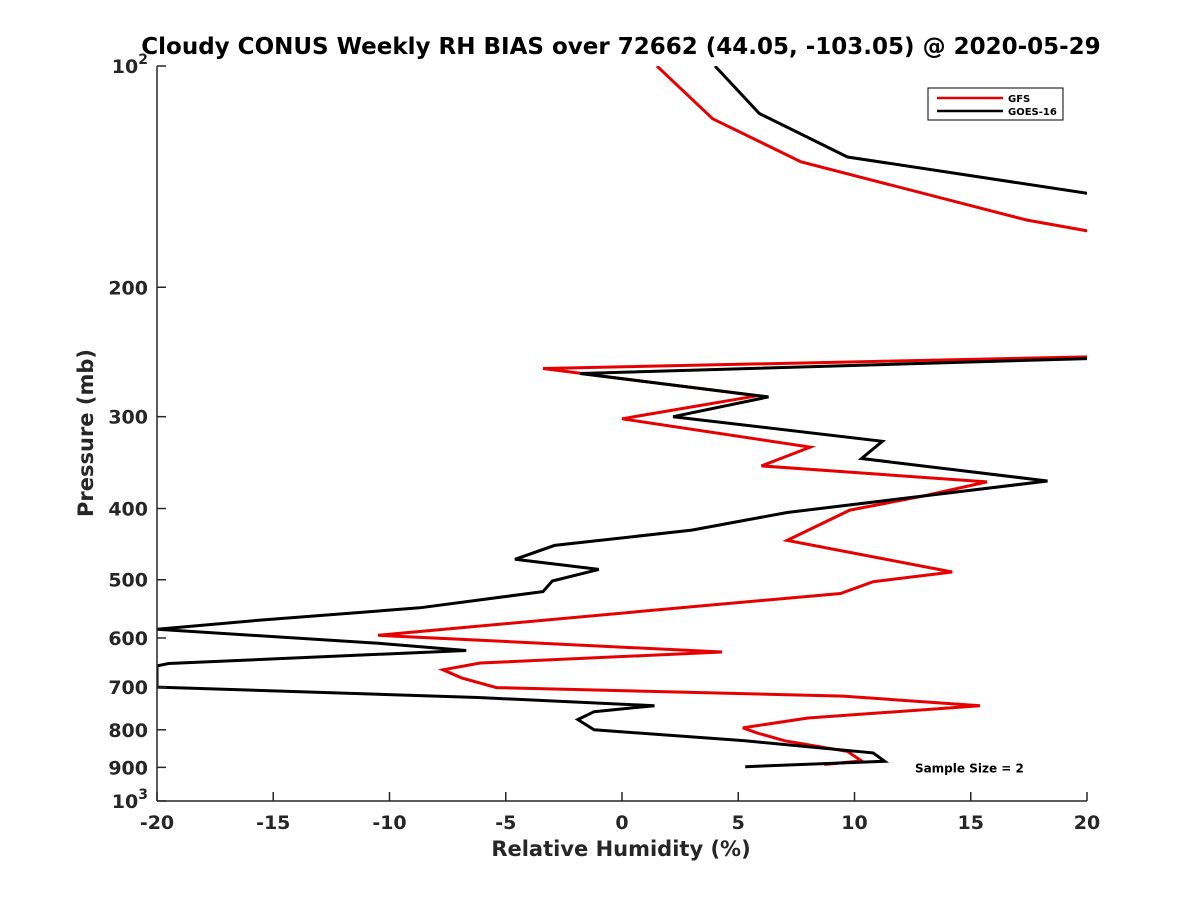  I want to click on legend-box, so click(995, 104).